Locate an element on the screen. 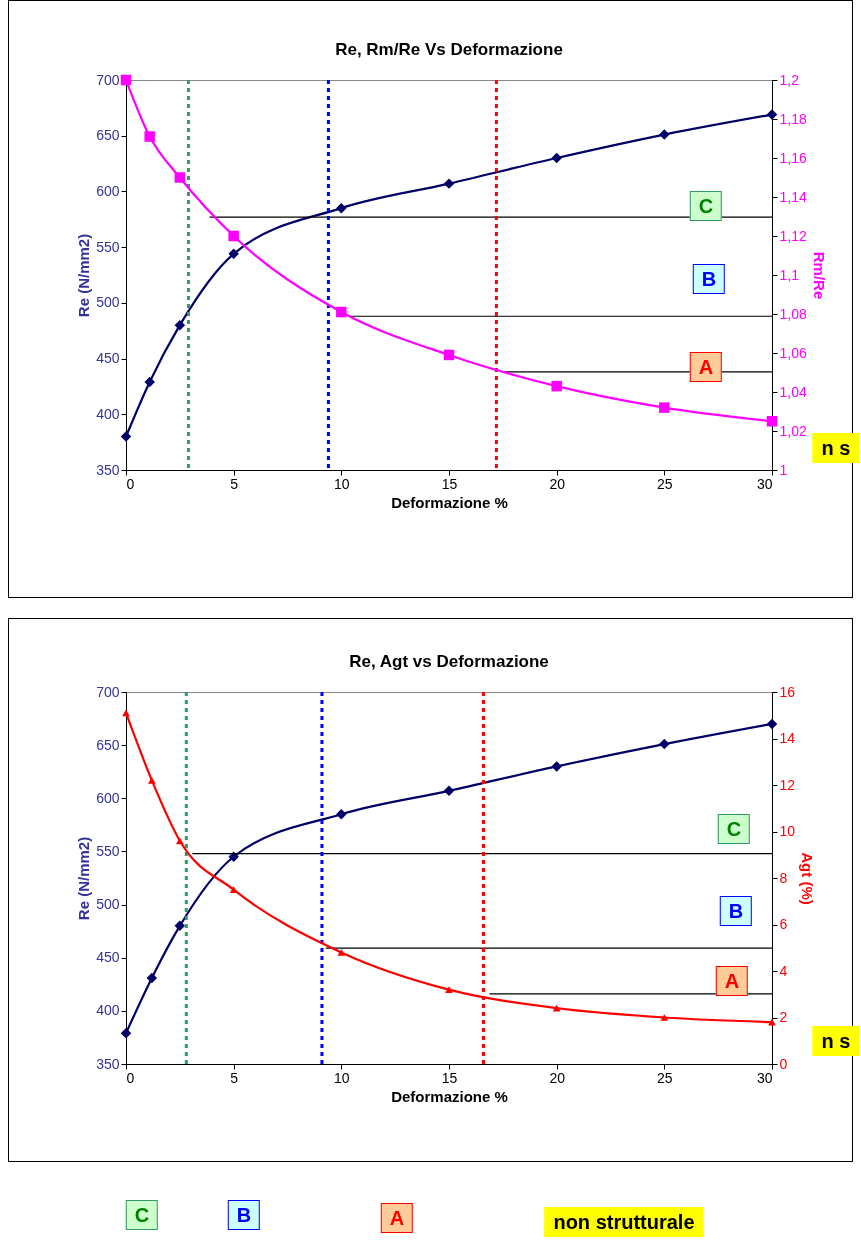  y2-tick-label: 14 is located at coordinates (787, 738).